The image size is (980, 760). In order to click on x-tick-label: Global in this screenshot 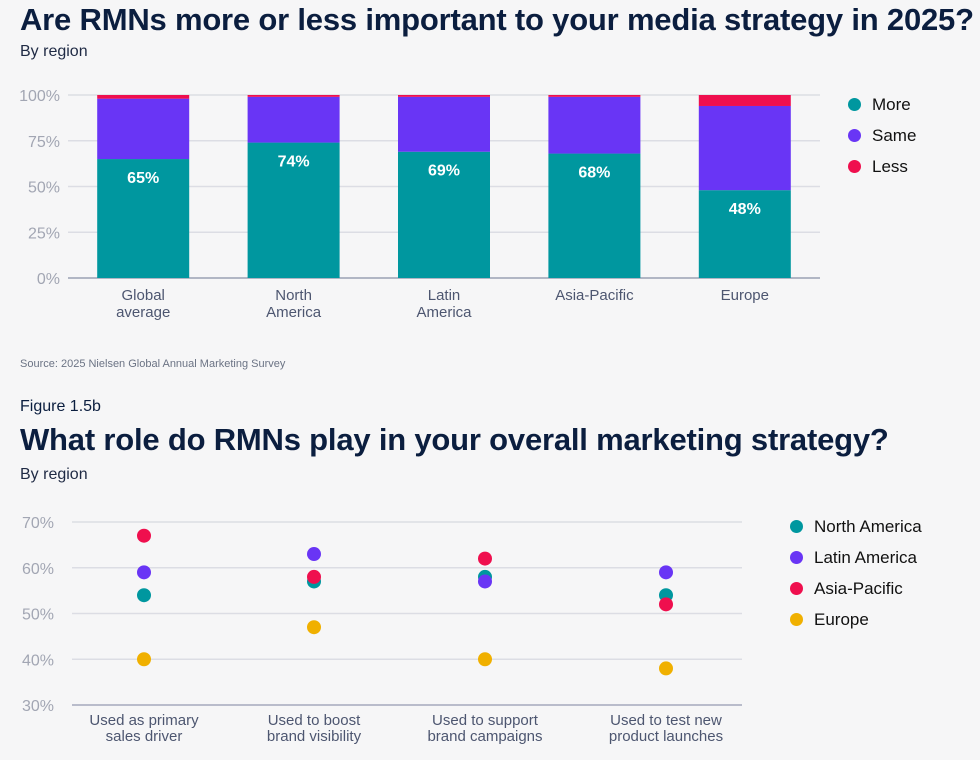, I will do `click(143, 295)`.